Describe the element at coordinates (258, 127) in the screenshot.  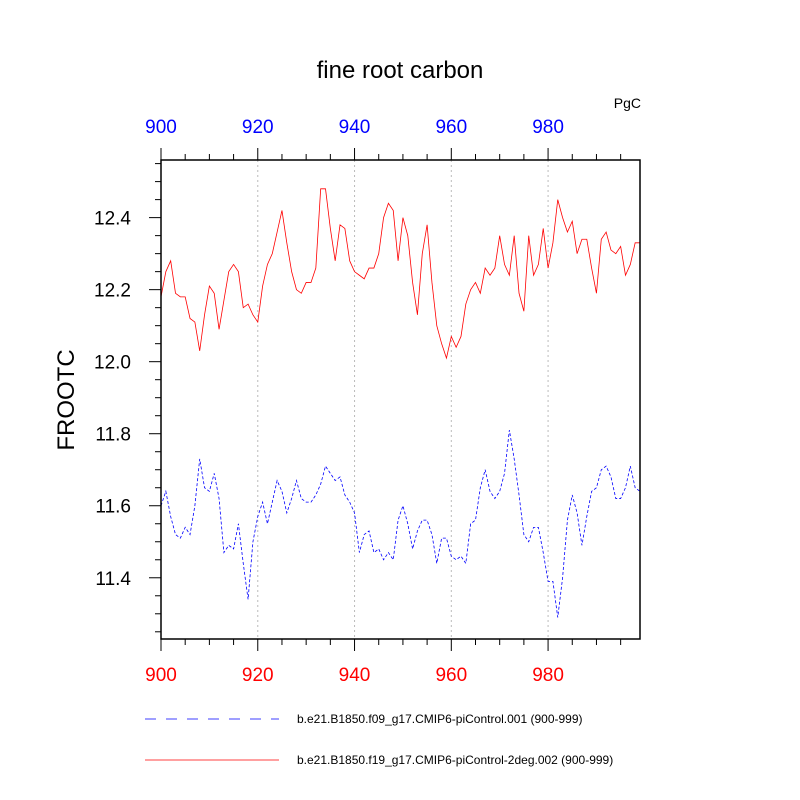
I see `x-tick-label-top: 920` at that location.